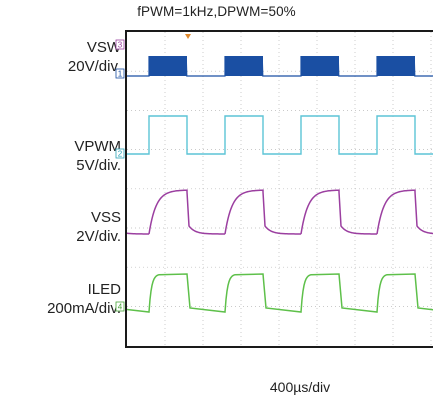 Image resolution: width=433 pixels, height=402 pixels. I want to click on label-iled: ILED 200mA/div., so click(84, 299).